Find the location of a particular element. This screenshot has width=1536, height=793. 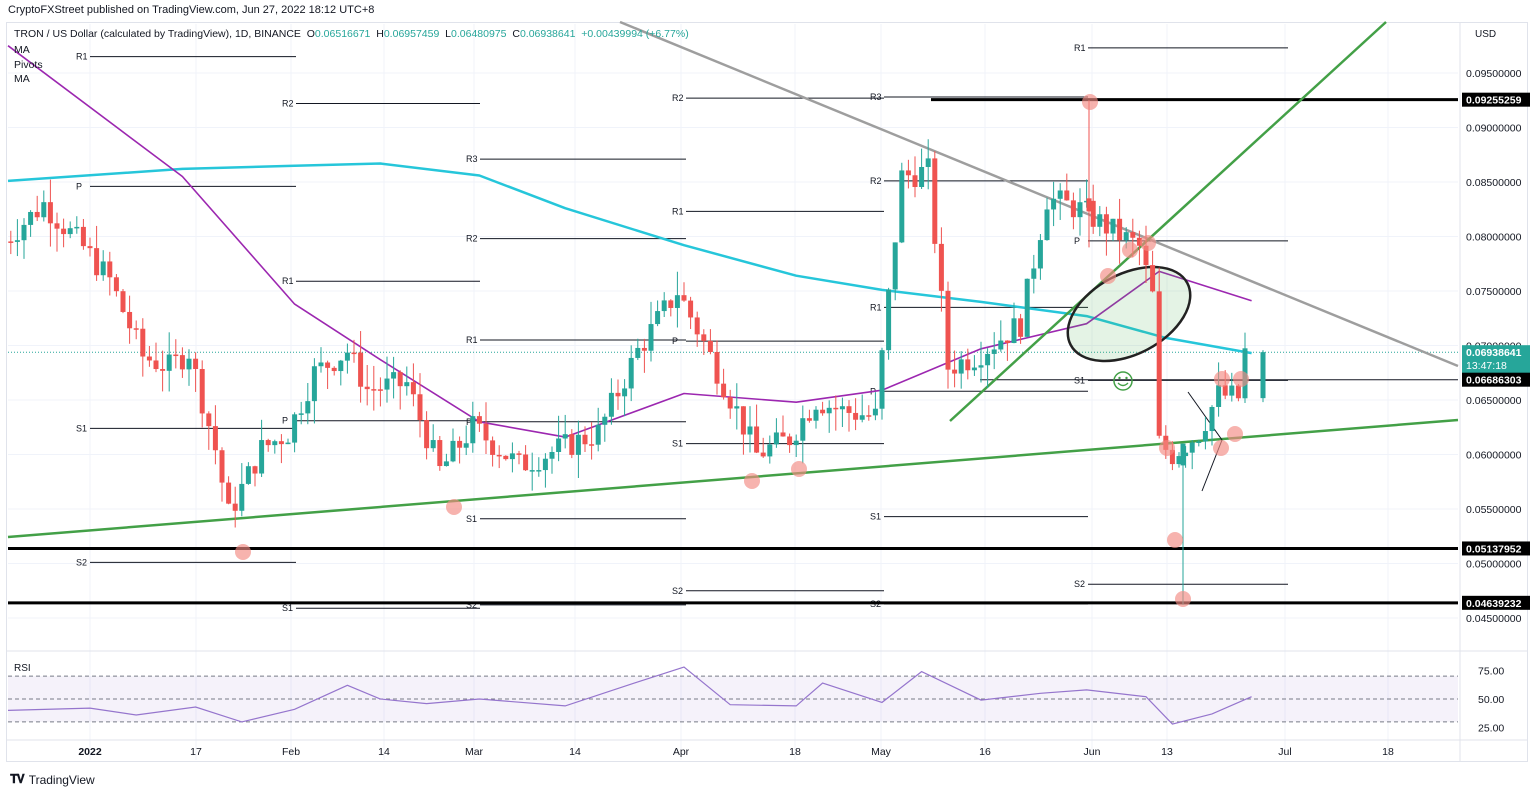

currency-label: USD is located at coordinates (1485, 34).